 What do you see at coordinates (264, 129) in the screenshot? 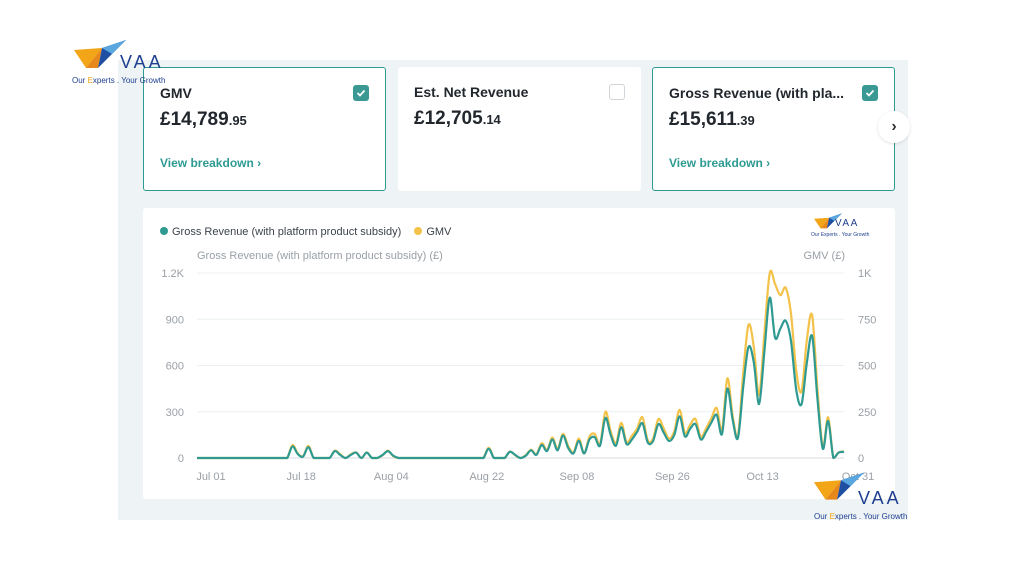
I see `metric-card-gmv: GMV £14,789.95 View breakdown ›` at bounding box center [264, 129].